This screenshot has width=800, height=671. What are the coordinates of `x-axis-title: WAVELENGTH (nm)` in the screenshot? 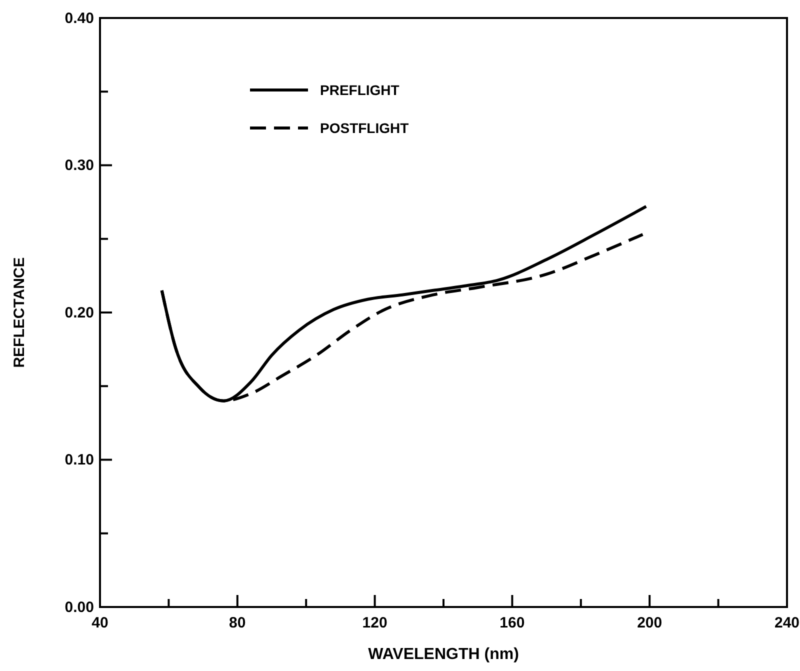 It's located at (443, 654).